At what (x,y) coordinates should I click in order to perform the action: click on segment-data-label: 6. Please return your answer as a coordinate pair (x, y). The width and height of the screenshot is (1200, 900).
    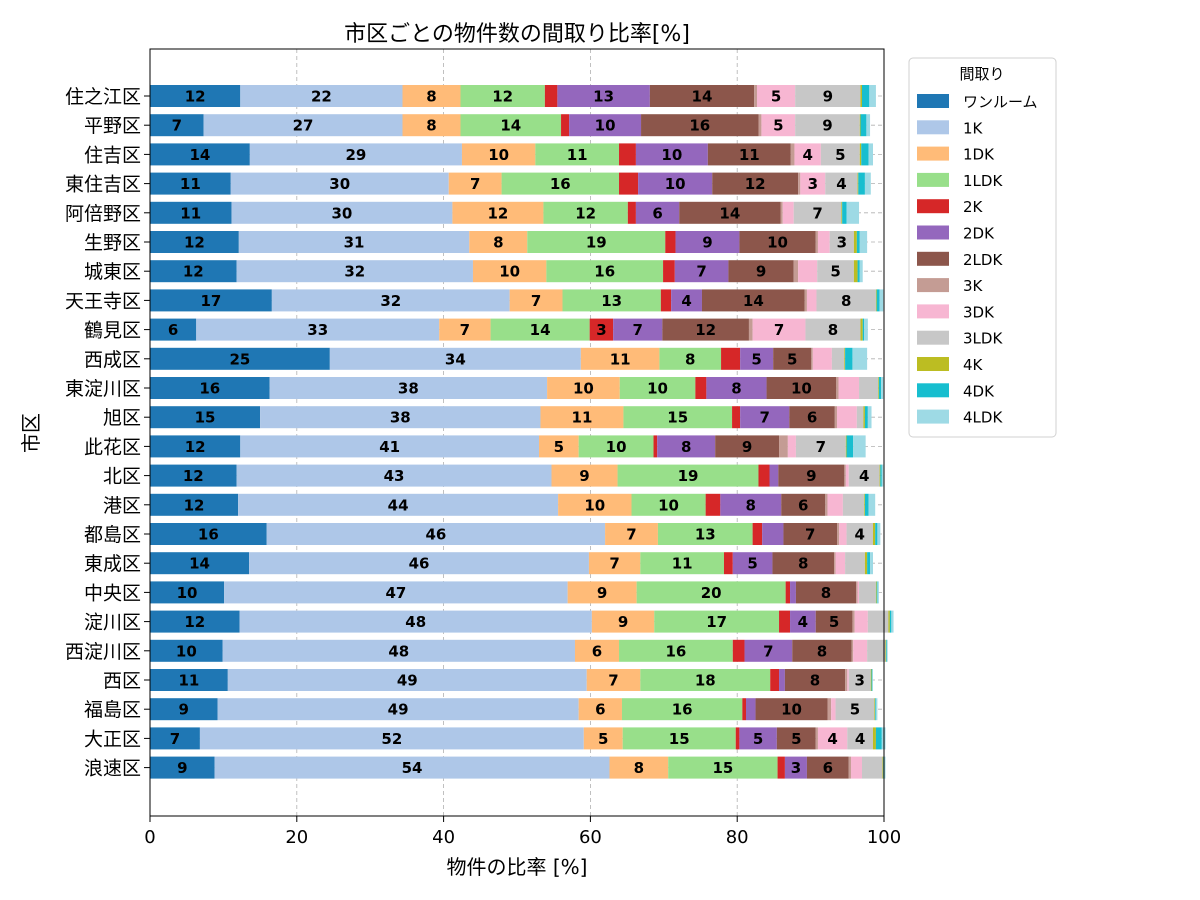
    Looking at the image, I should click on (600, 710).